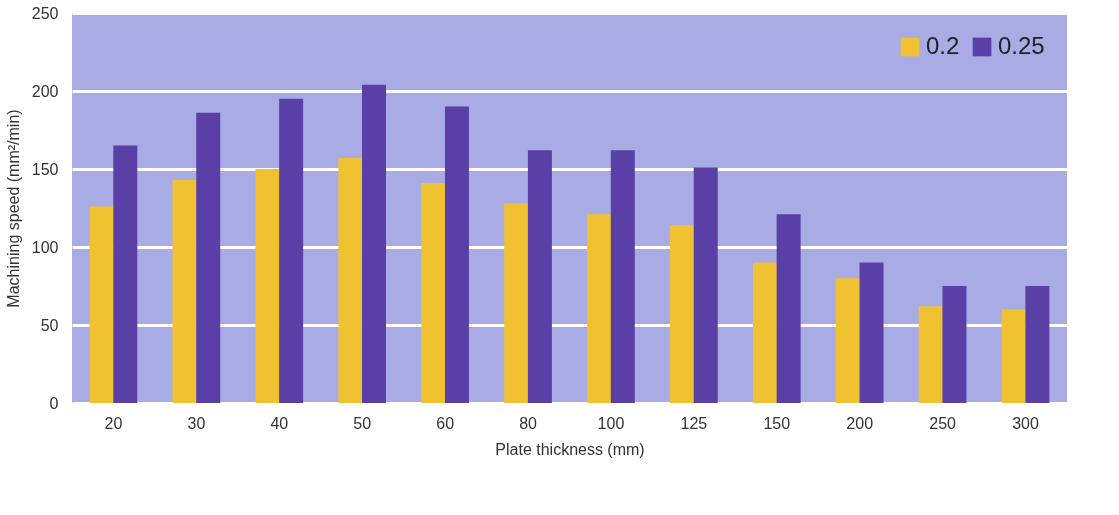 The height and width of the screenshot is (515, 1119). What do you see at coordinates (49, 325) in the screenshot?
I see `y-tick-label: 50` at bounding box center [49, 325].